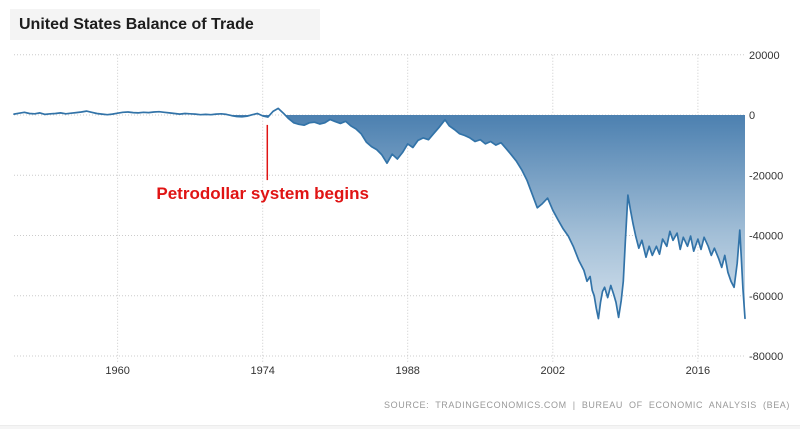 The image size is (800, 439). What do you see at coordinates (764, 56) in the screenshot?
I see `y-axis-label: 20000` at bounding box center [764, 56].